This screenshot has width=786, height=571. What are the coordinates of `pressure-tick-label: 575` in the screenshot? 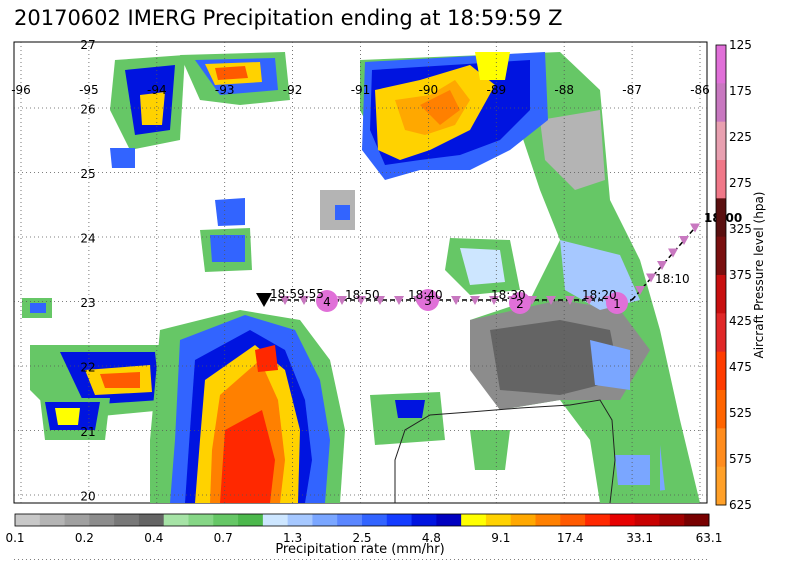 It's located at (740, 459).